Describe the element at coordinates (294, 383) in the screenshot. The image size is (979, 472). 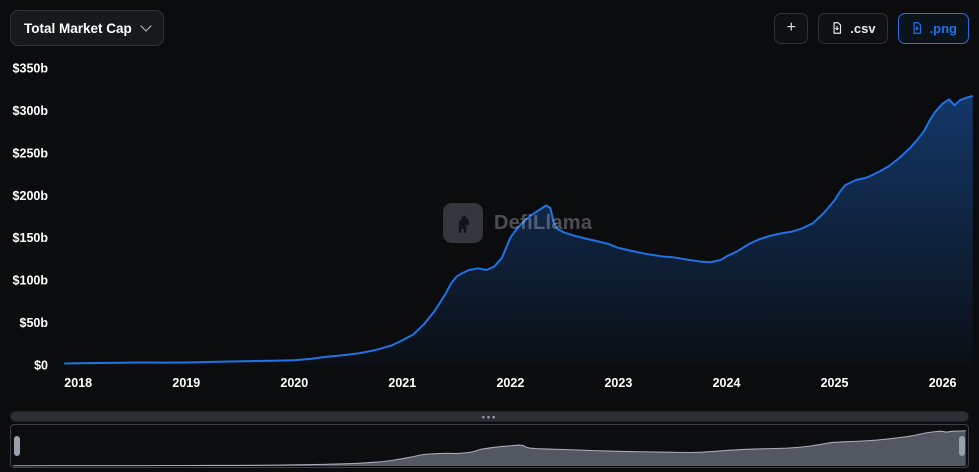
I see `x-axis-tick-label: 2020` at that location.